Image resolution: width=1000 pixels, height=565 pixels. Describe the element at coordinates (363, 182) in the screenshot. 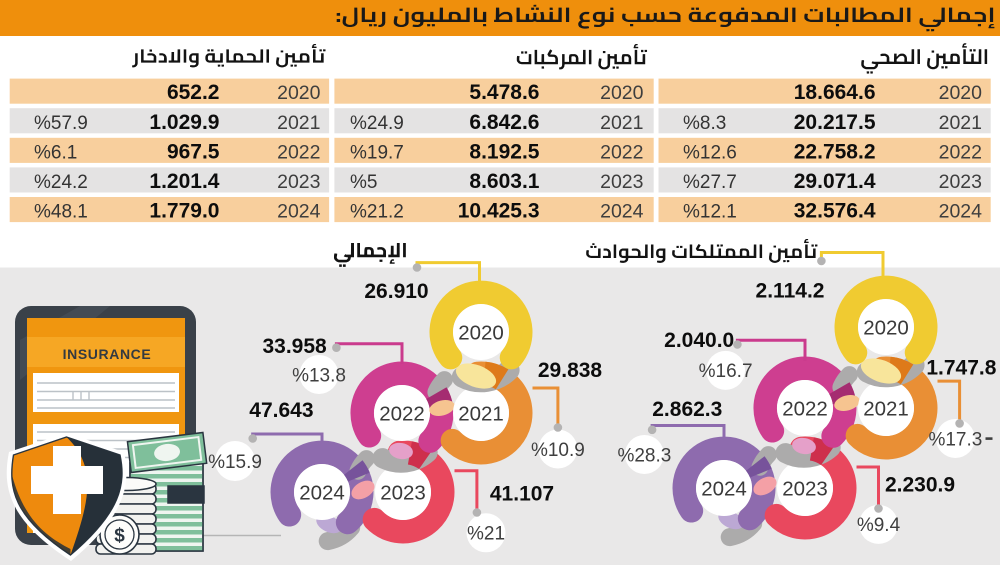

I see `svg-text: %5` at that location.